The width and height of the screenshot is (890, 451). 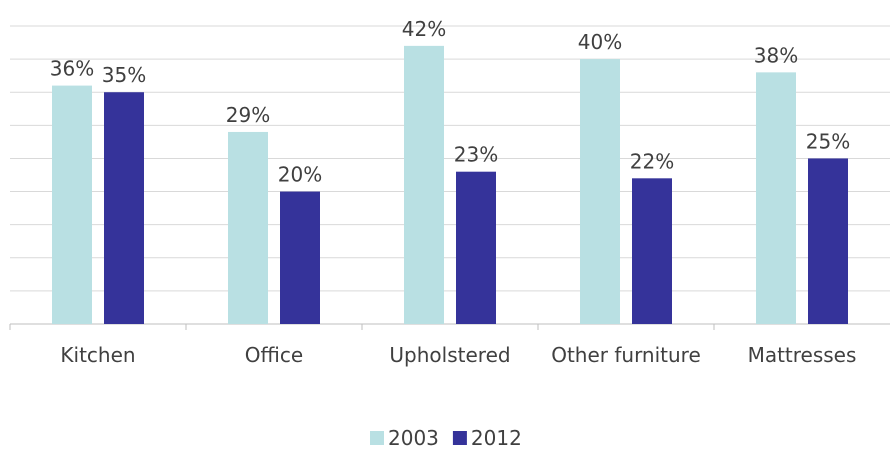 What do you see at coordinates (274, 355) in the screenshot?
I see `x-tick-label: Office` at bounding box center [274, 355].